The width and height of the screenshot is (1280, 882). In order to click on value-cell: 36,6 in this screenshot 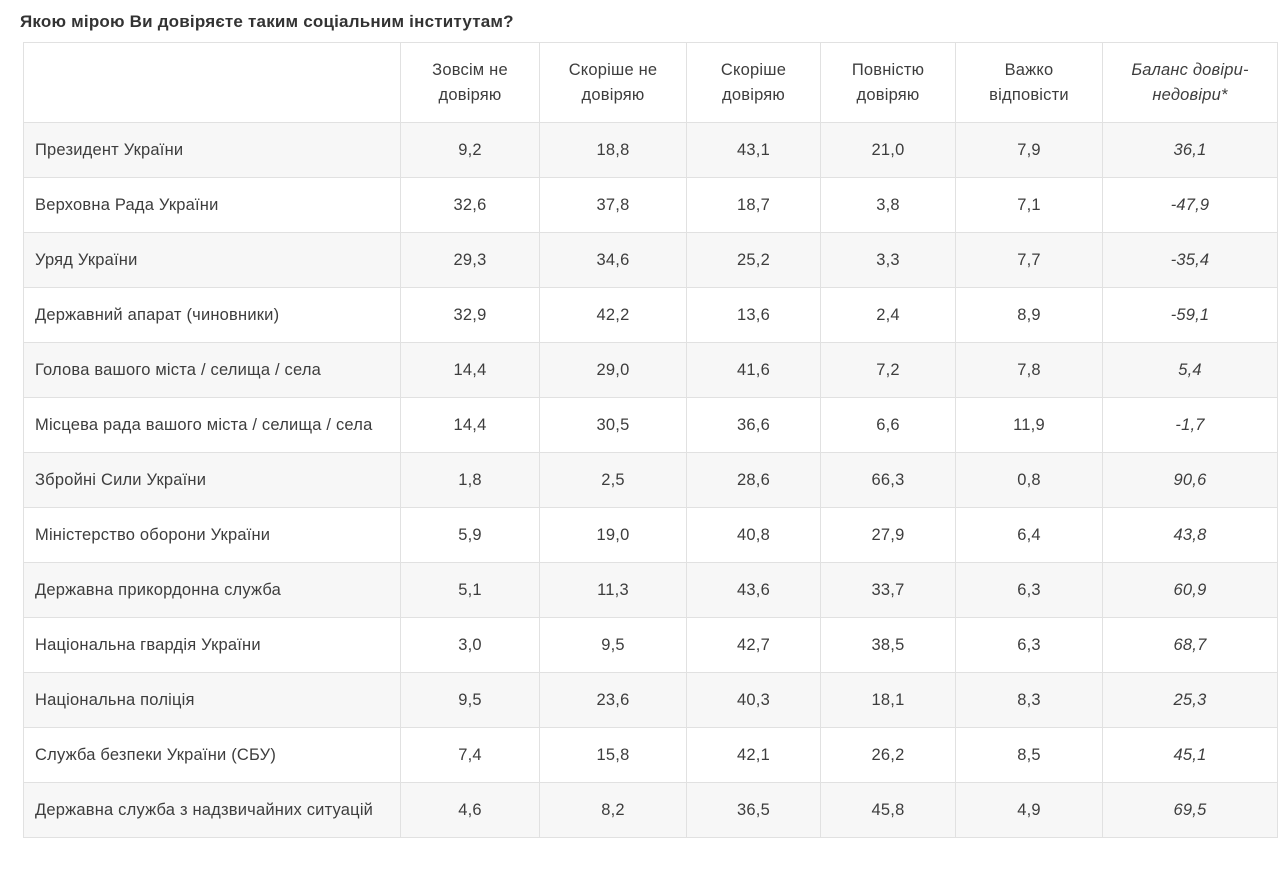, I will do `click(753, 425)`.